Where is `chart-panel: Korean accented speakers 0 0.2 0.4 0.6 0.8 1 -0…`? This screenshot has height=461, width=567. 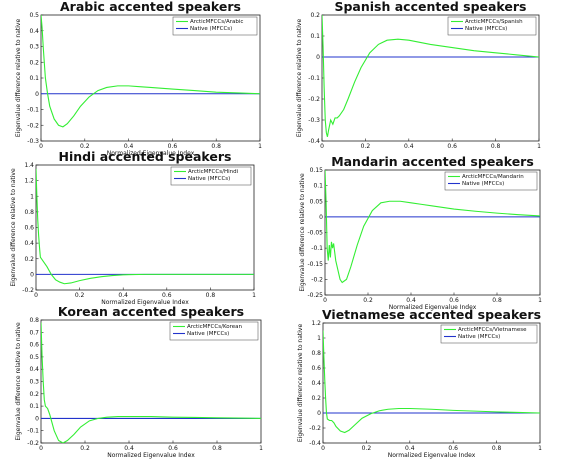 chart-panel: Korean accented speakers 0 0.2 0.4 0.6 0.8 1 -0… is located at coordinates (139, 381).